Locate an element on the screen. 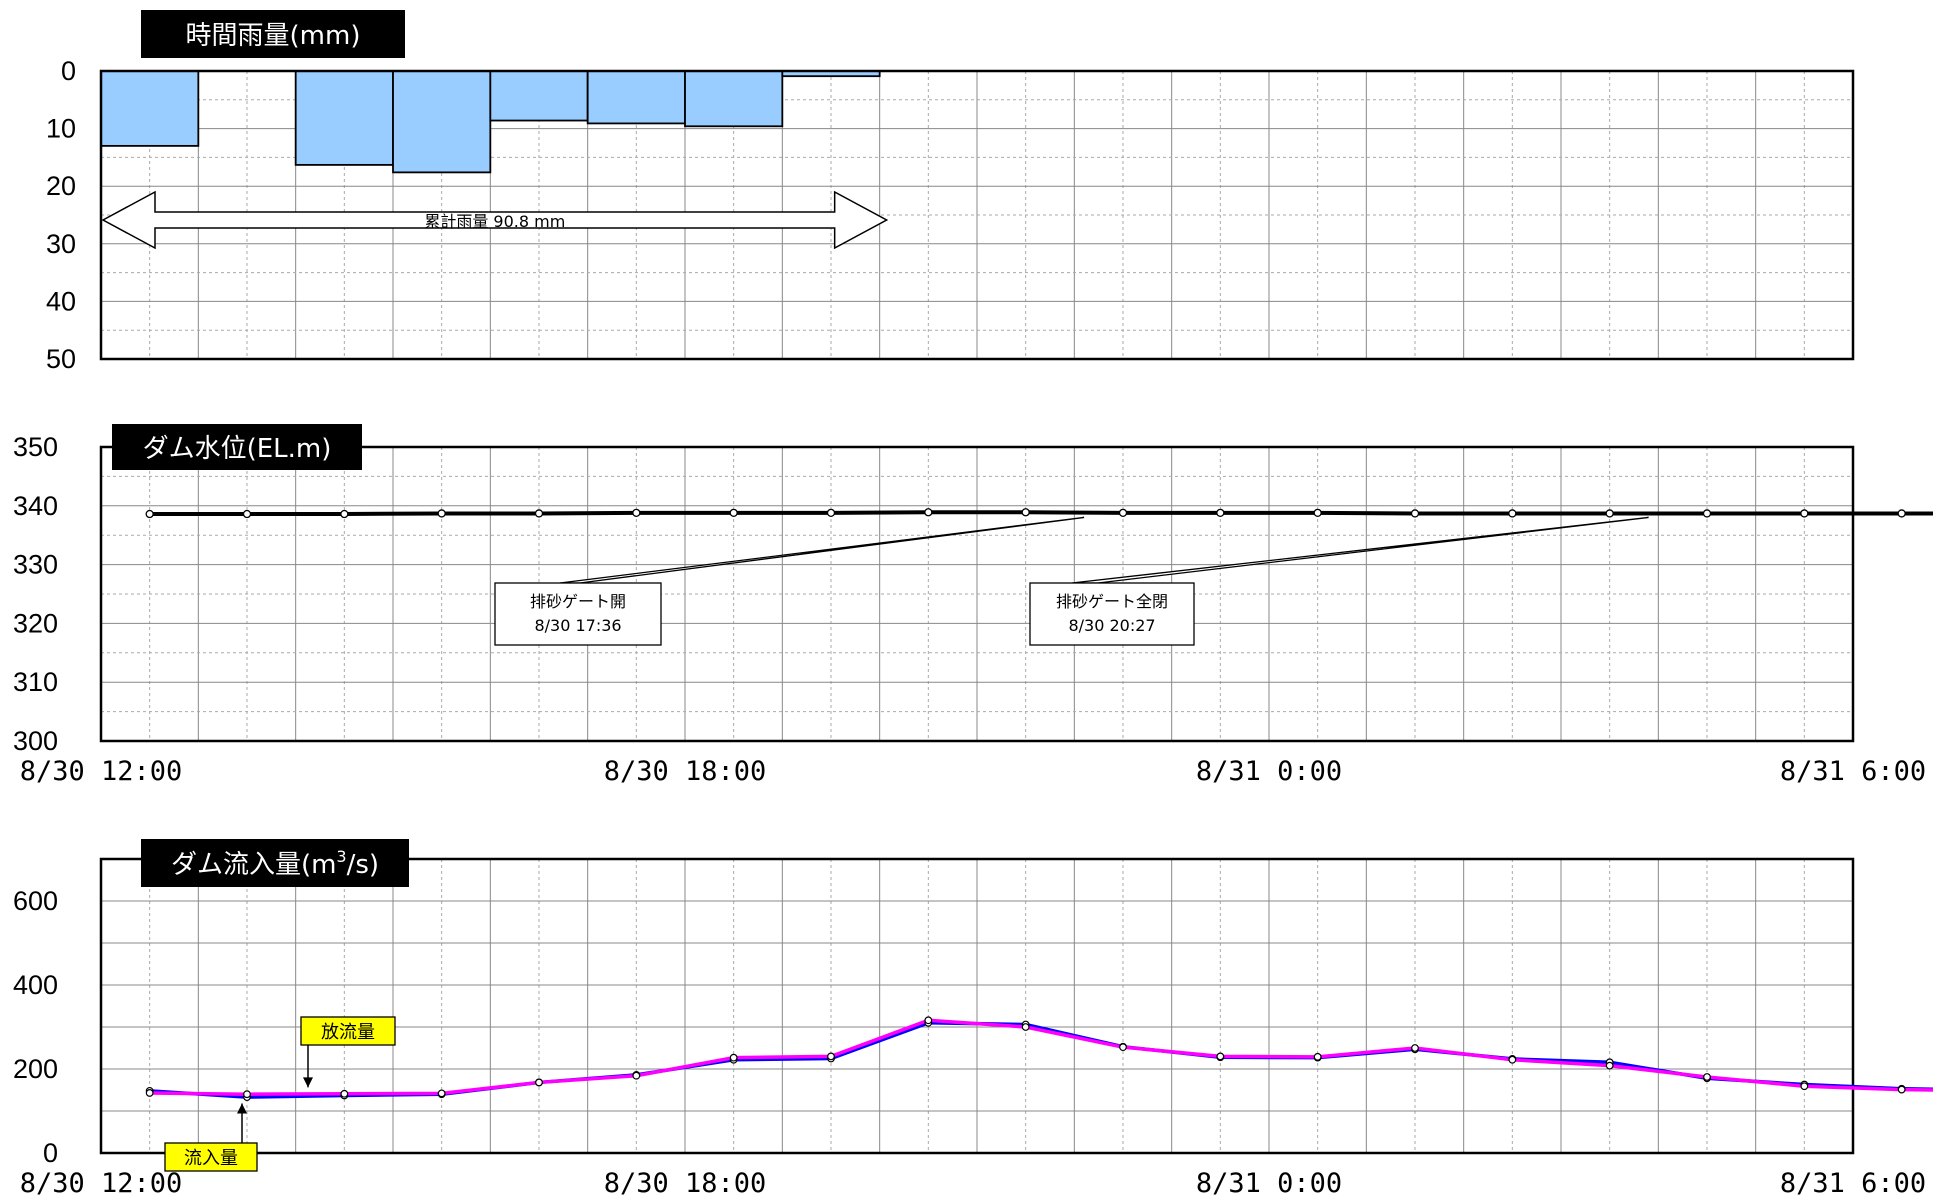 The image size is (1933, 1198). flow-y-tick-label: 200 is located at coordinates (35, 1069).